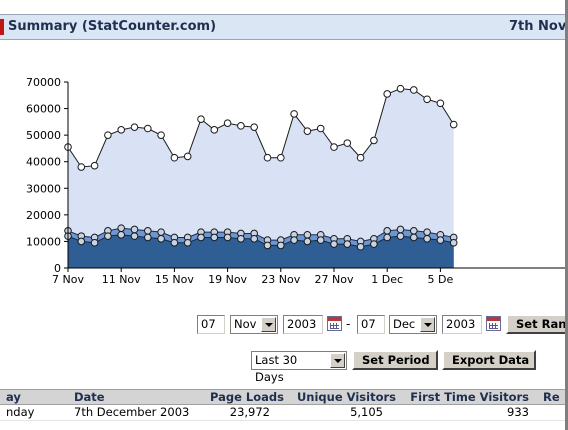 This screenshot has width=568, height=430. I want to click on y-tick-label: 20000, so click(43, 215).